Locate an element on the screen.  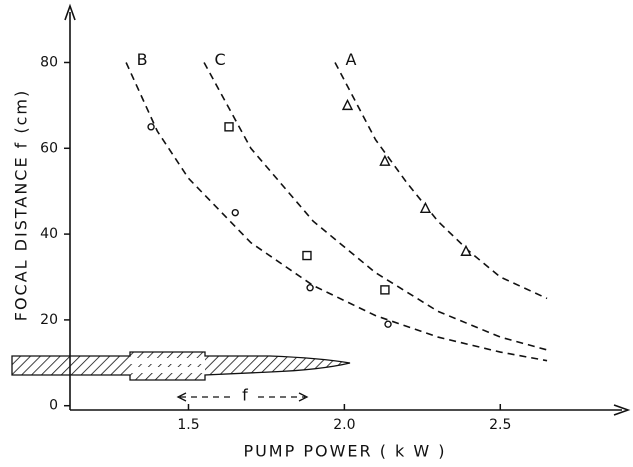
curve-label: A is located at coordinates (351, 59).